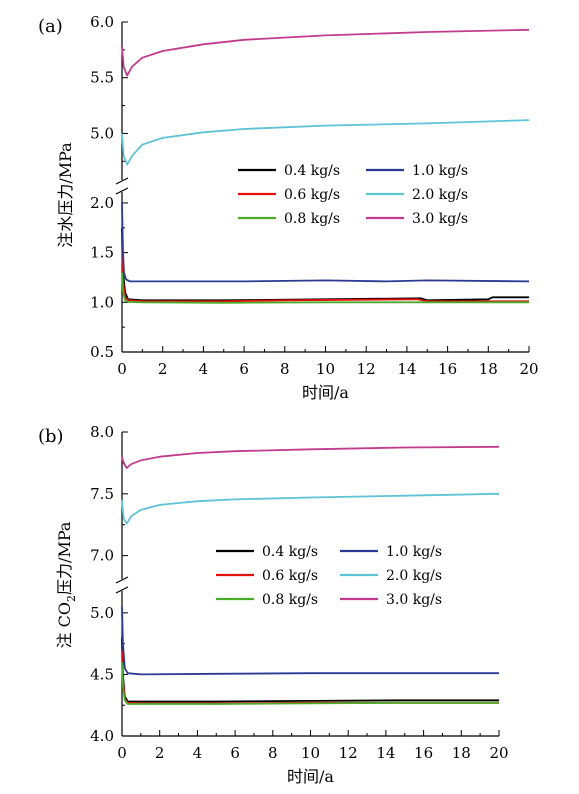 This screenshot has width=579, height=794. What do you see at coordinates (102, 203) in the screenshot?
I see `y-tick-label: 2.0` at bounding box center [102, 203].